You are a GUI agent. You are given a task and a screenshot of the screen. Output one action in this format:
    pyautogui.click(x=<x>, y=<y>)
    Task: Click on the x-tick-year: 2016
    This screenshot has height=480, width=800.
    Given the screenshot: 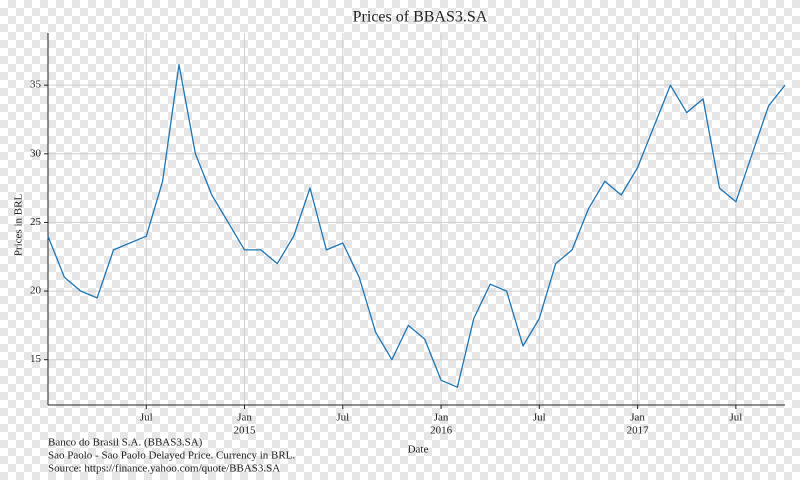 What is the action you would take?
    pyautogui.click(x=441, y=431)
    